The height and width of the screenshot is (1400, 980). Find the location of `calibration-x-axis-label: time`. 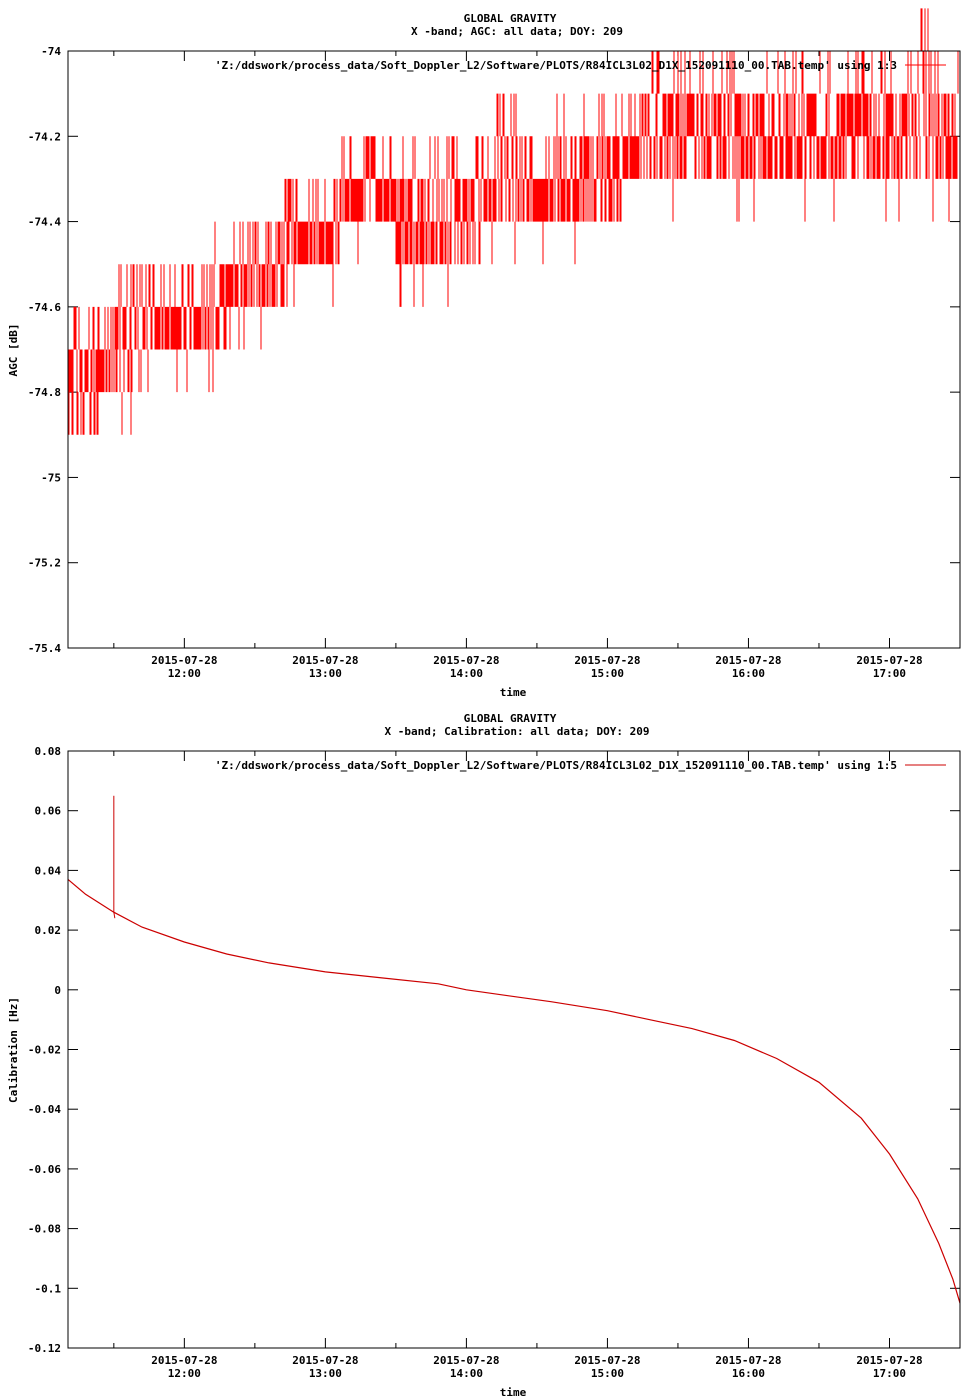

calibration-x-axis-label: time is located at coordinates (513, 1392).